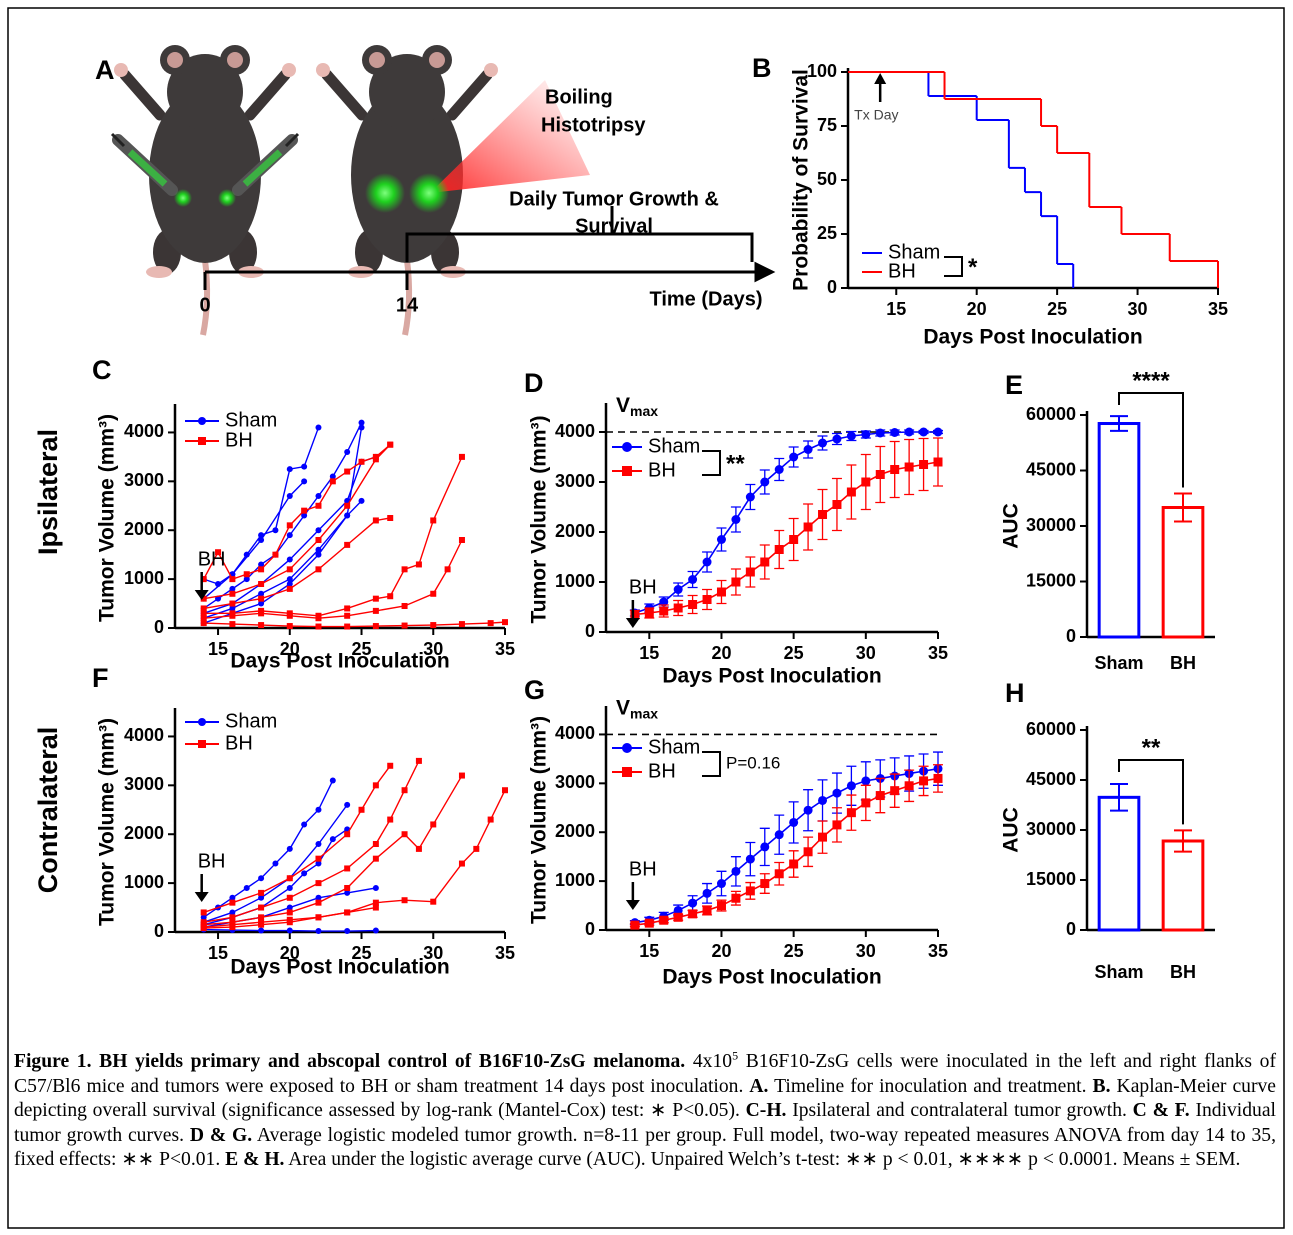  Describe the element at coordinates (1014, 385) in the screenshot. I see `panel-letter: E` at that location.